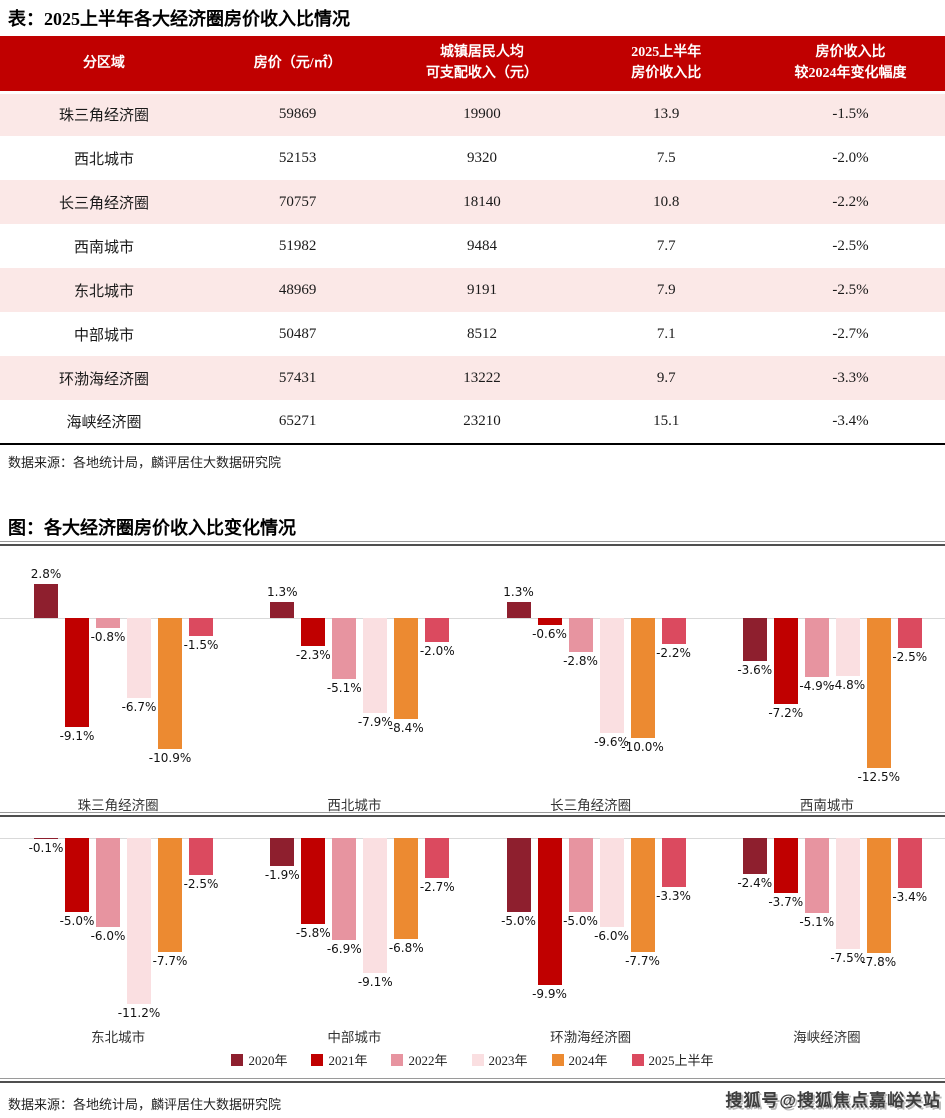  I want to click on cell-region: 海峡经济圈, so click(104, 423).